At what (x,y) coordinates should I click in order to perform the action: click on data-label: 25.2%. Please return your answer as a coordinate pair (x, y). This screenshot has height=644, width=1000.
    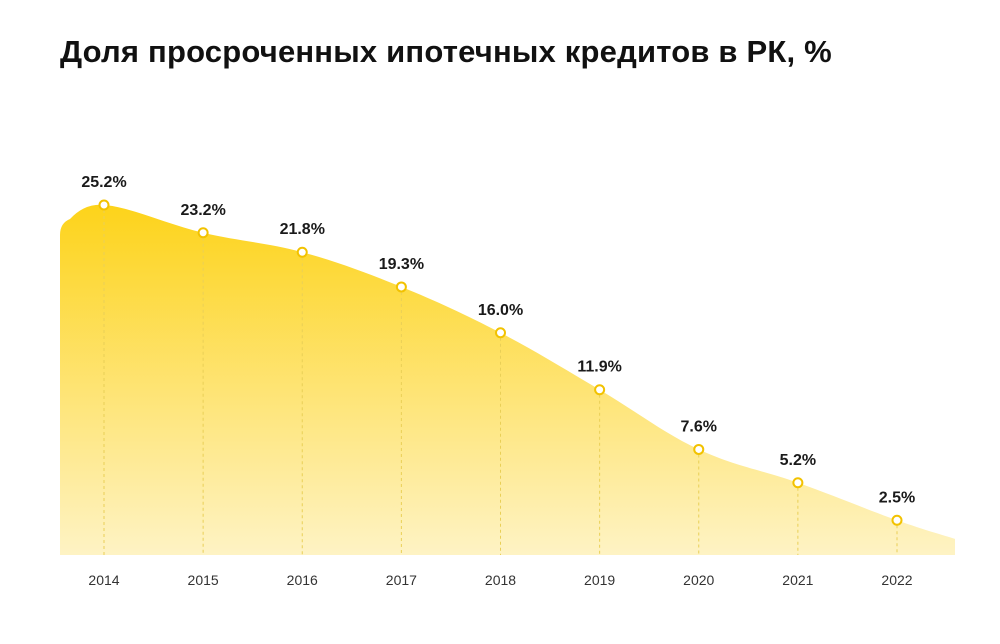
    Looking at the image, I should click on (103, 182).